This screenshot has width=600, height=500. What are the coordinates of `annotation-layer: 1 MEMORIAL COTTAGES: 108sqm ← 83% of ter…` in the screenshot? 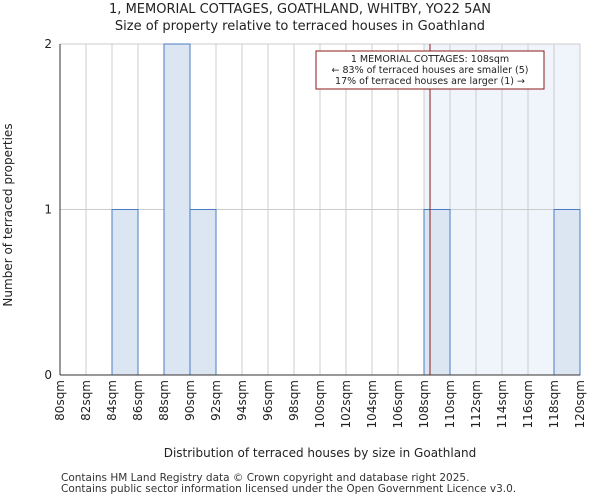 It's located at (430, 70).